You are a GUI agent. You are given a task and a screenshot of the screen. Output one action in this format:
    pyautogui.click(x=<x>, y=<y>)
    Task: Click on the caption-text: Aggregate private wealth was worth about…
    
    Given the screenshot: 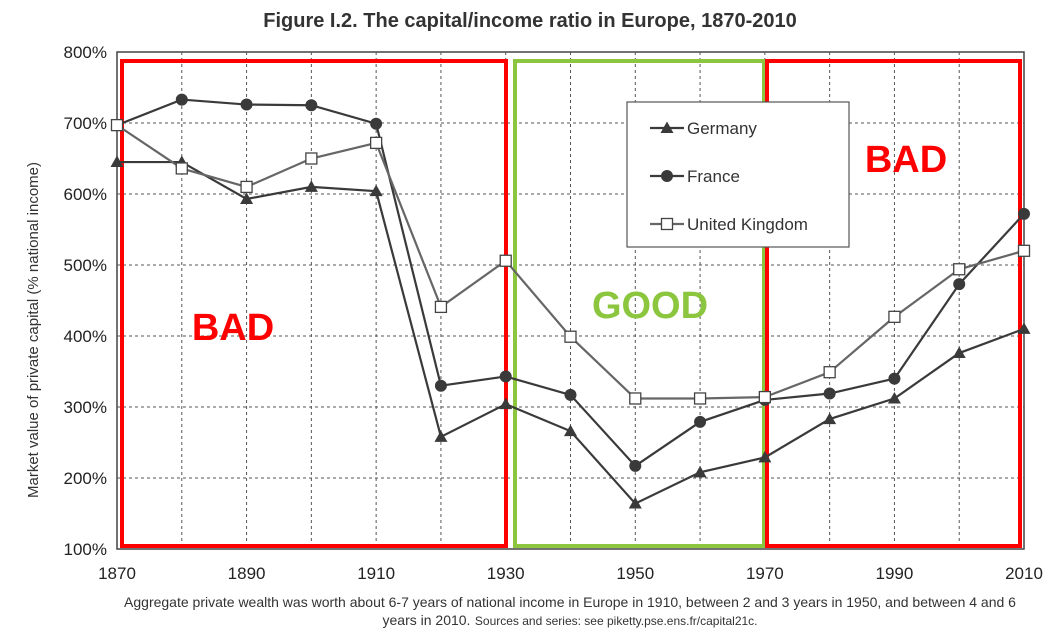 What is the action you would take?
    pyautogui.click(x=570, y=611)
    